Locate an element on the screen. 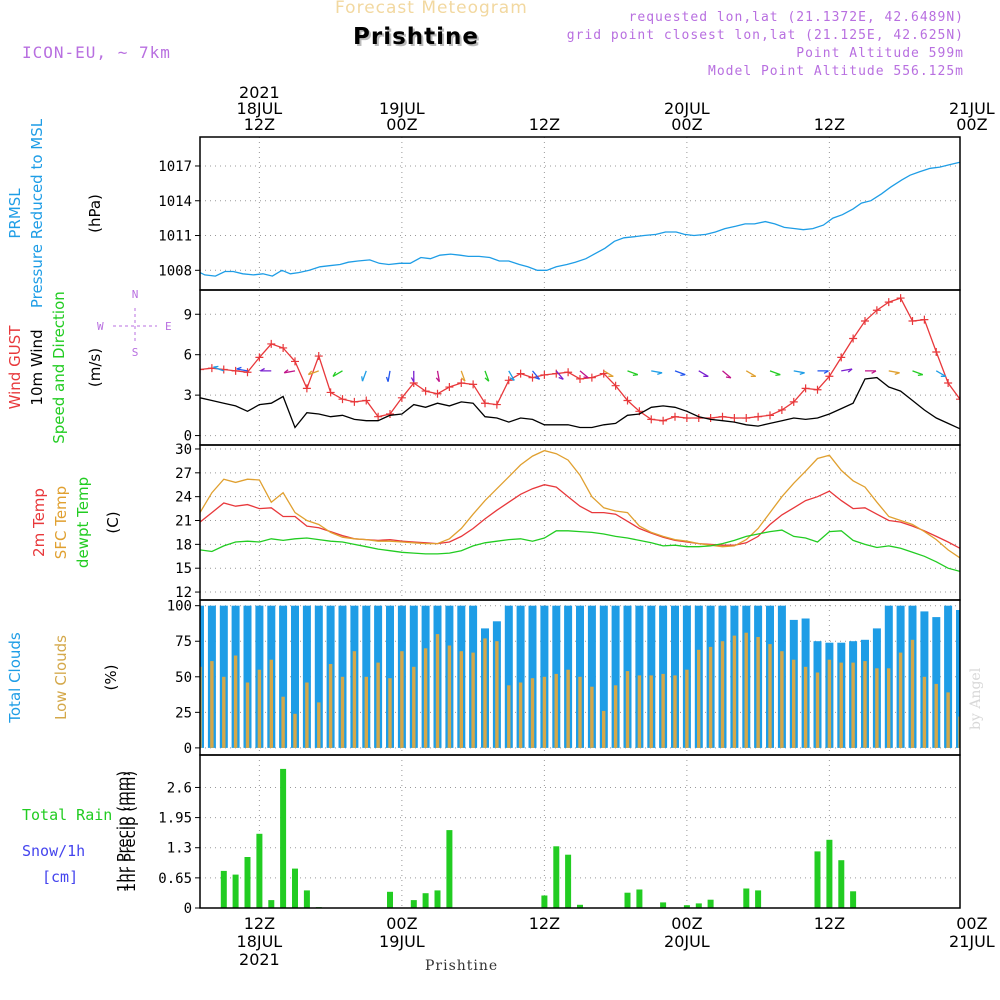 Image resolution: width=1000 pixels, height=1000 pixels. requested-coords: requested lon,lat (21.1372E, 42.6489N) is located at coordinates (796, 17).